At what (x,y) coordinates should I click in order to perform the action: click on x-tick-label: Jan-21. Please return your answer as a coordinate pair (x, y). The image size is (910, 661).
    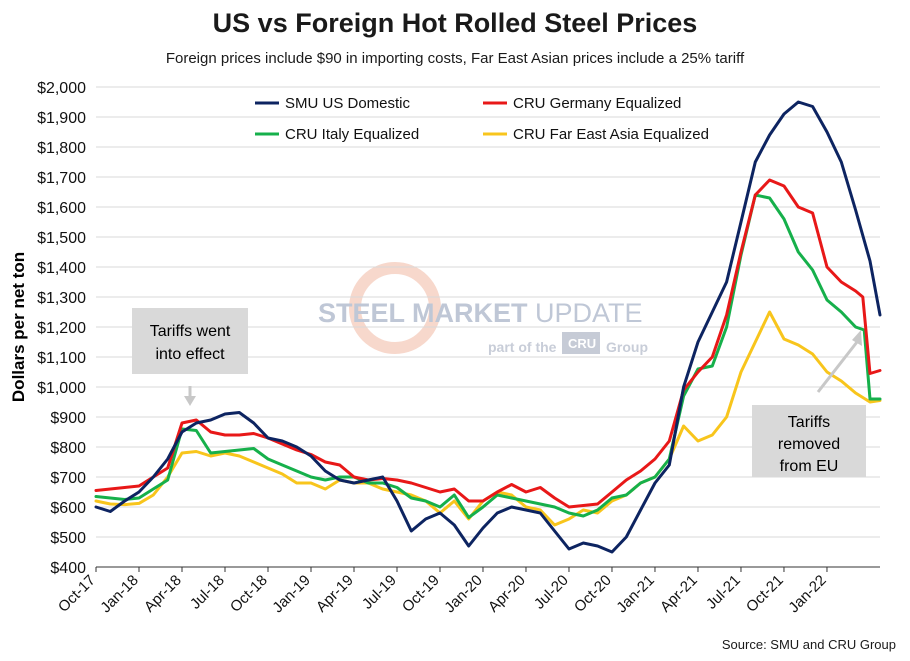
    Looking at the image, I should click on (635, 594).